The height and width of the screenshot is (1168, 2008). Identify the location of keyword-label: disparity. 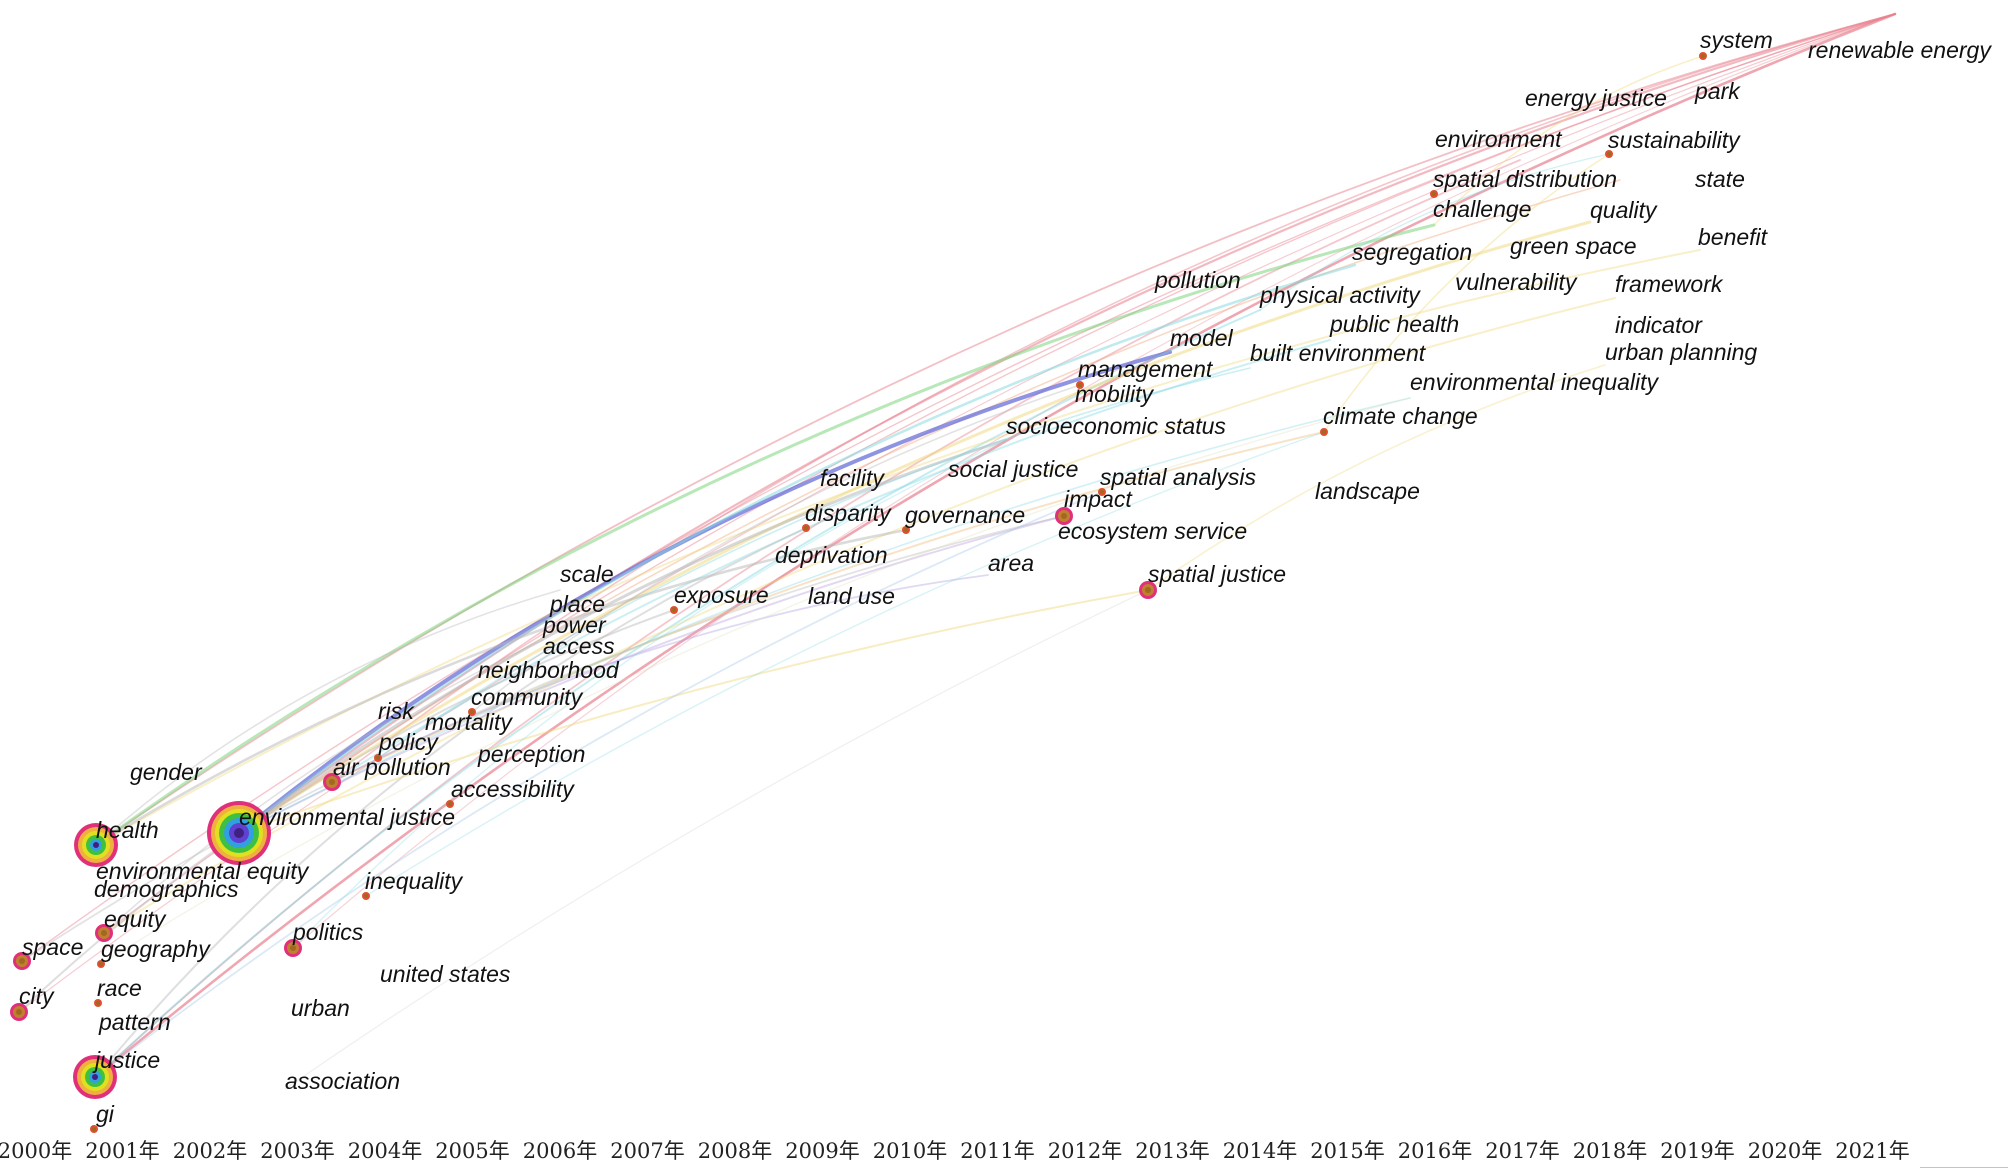
(848, 513).